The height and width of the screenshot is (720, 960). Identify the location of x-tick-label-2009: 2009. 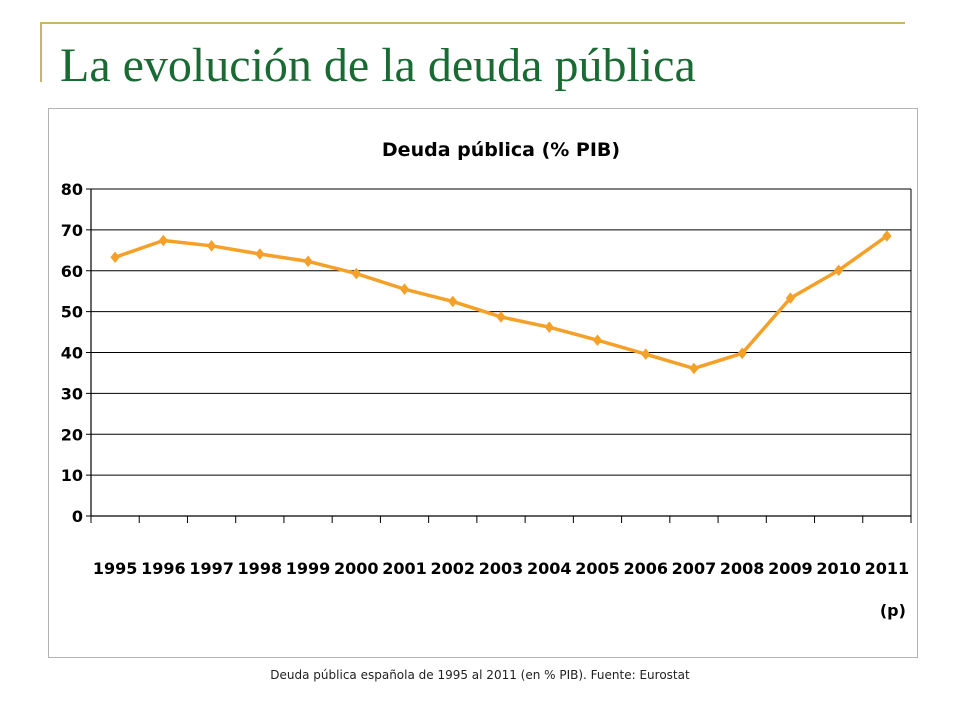
(790, 568).